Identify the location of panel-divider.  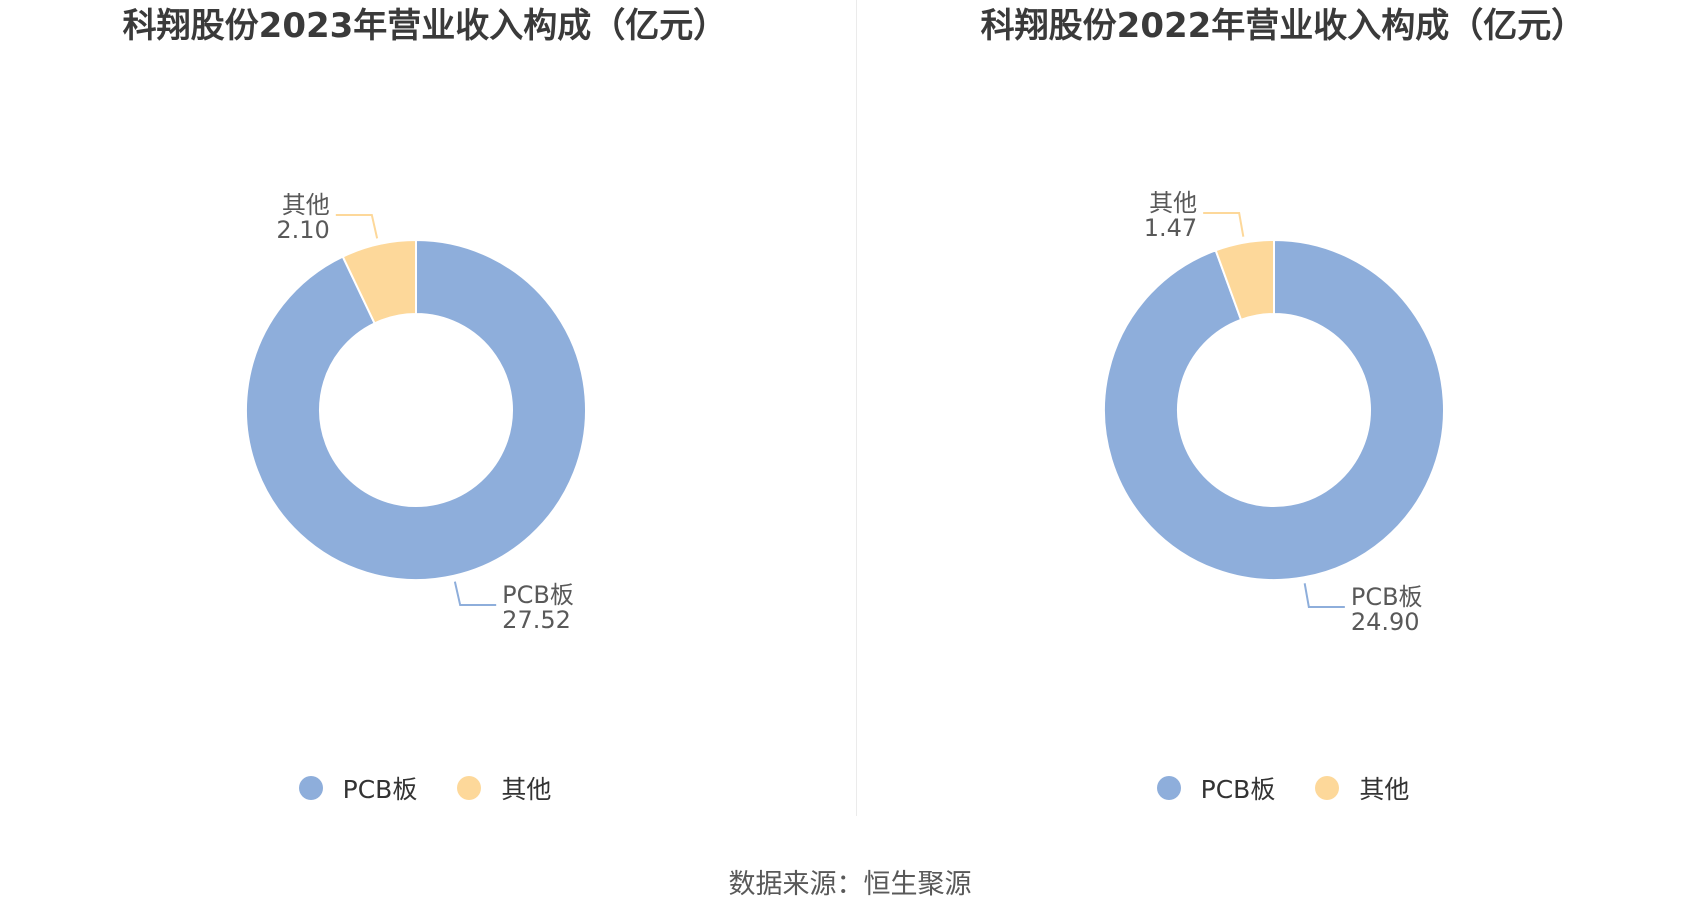
(856, 408).